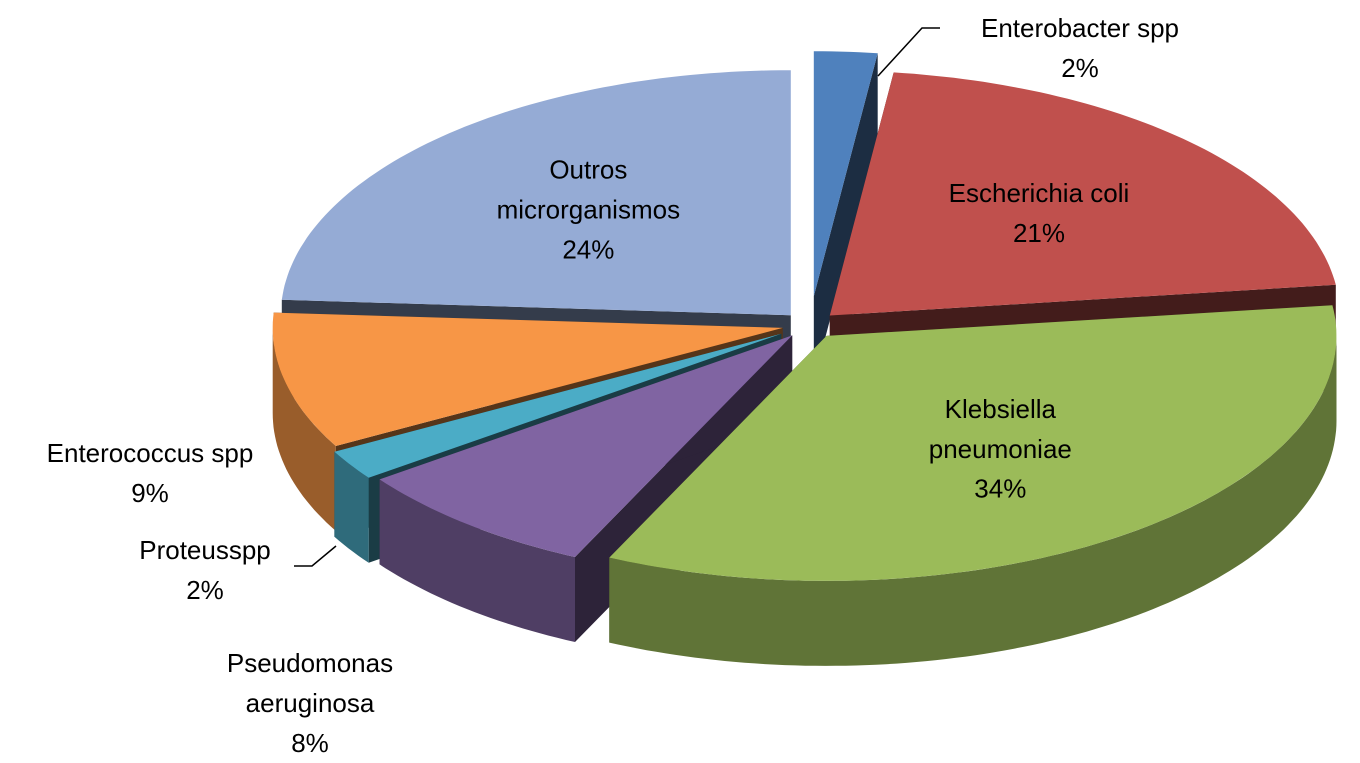 The width and height of the screenshot is (1360, 763). Describe the element at coordinates (1080, 28) in the screenshot. I see `slice-label: Enterobacter spp` at that location.